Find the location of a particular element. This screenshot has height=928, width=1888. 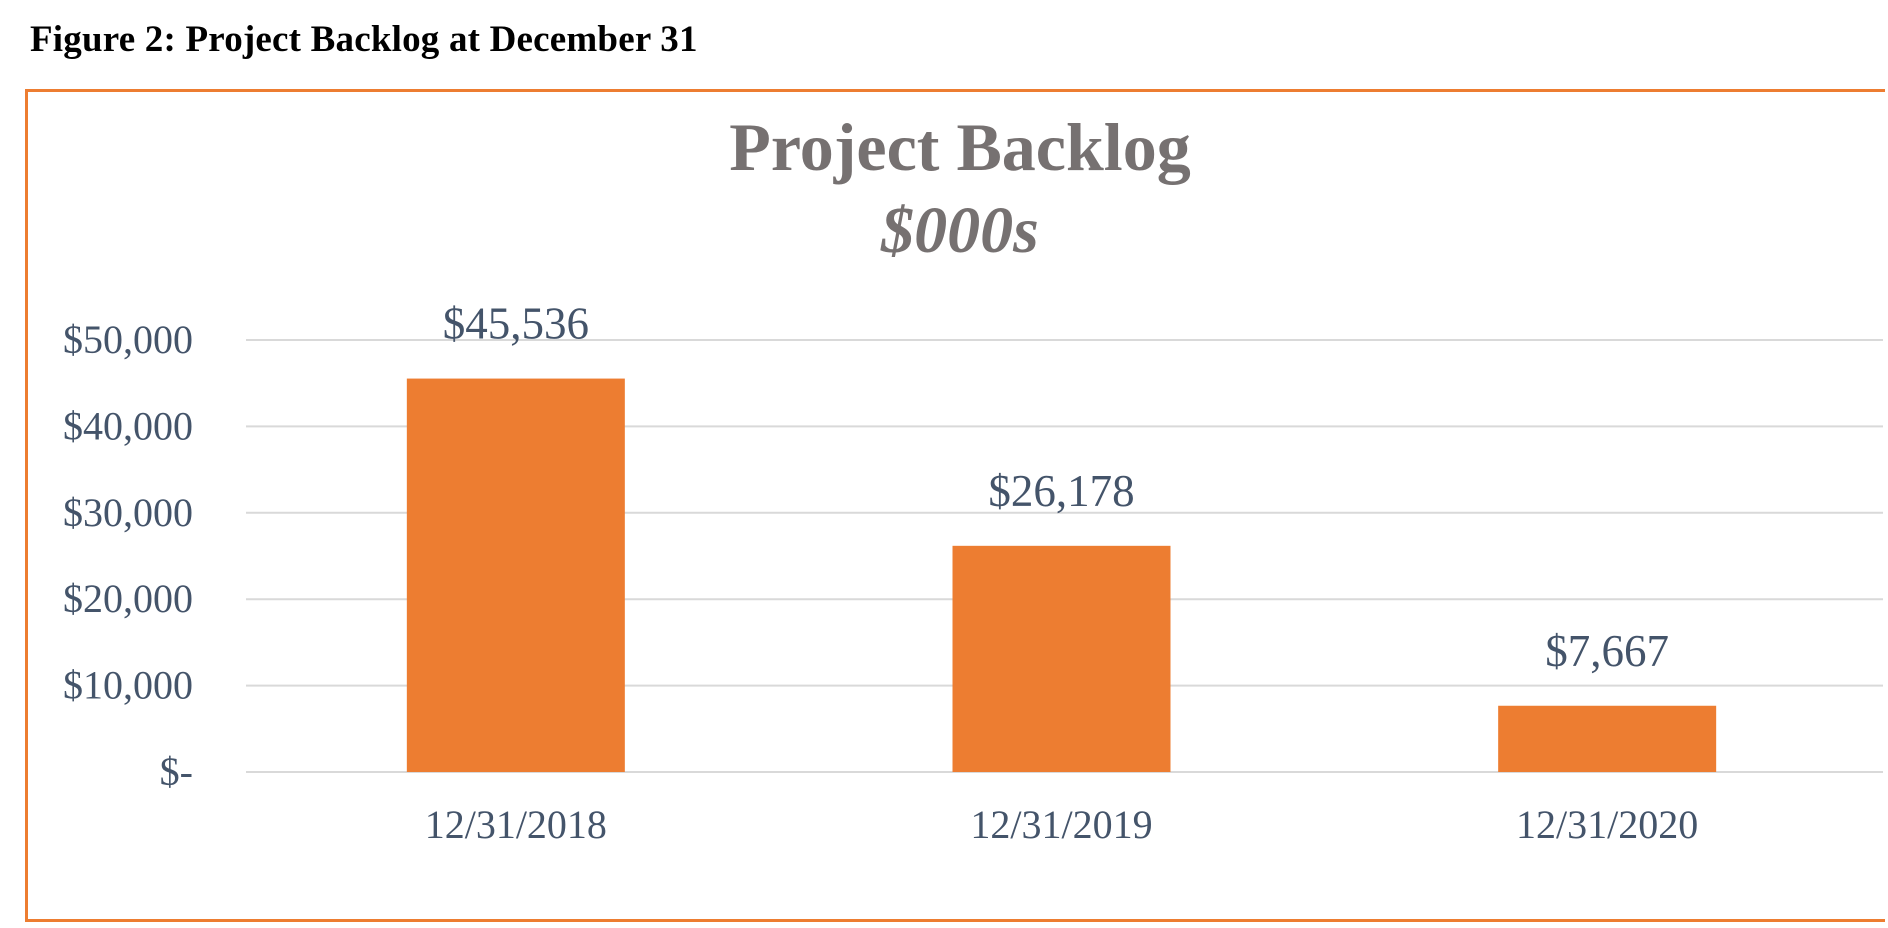

data-label: $45,536 is located at coordinates (516, 324).